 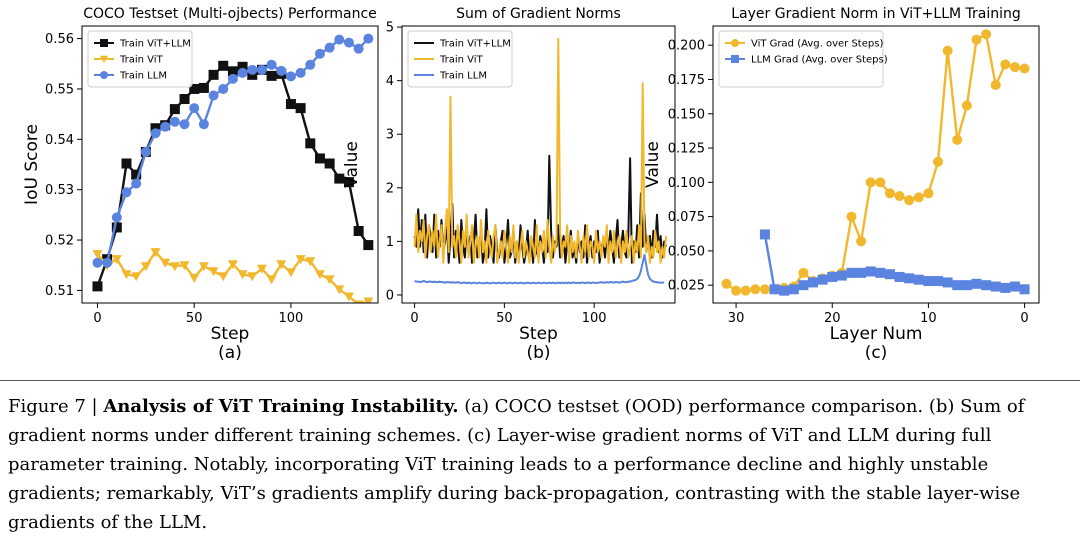 What do you see at coordinates (390, 242) in the screenshot?
I see `y-tick-label: 1` at bounding box center [390, 242].